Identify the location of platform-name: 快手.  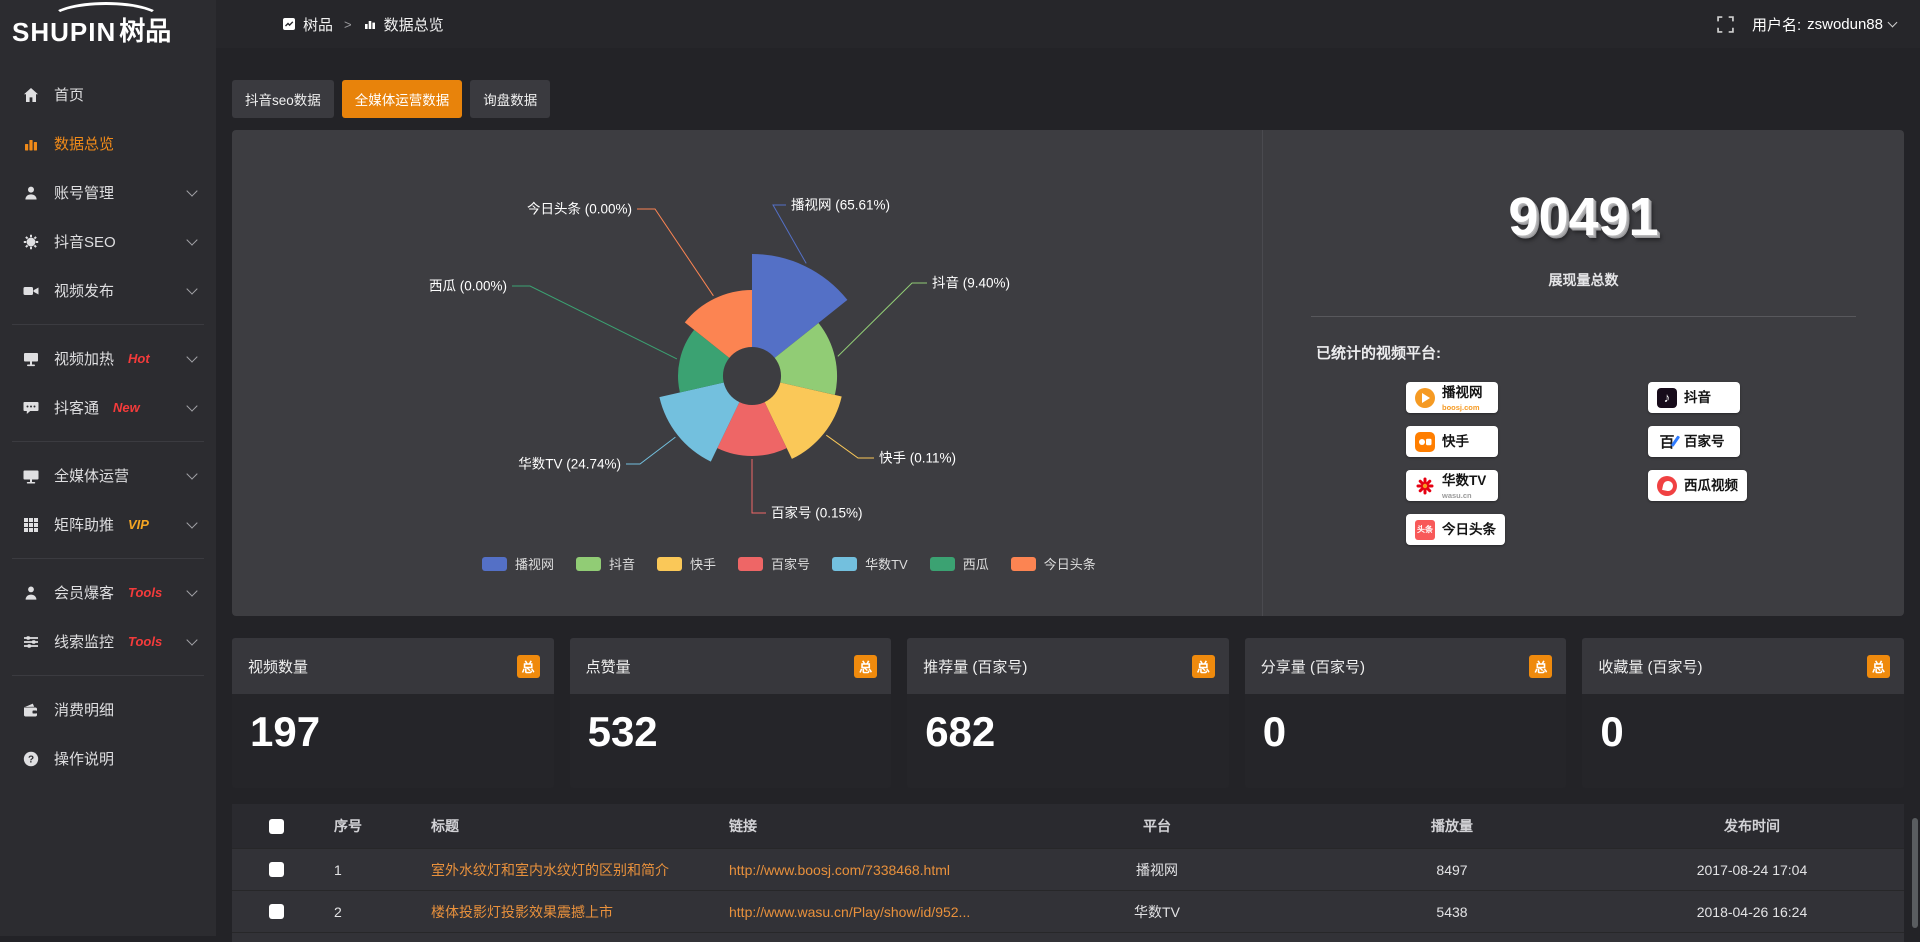
(1455, 442).